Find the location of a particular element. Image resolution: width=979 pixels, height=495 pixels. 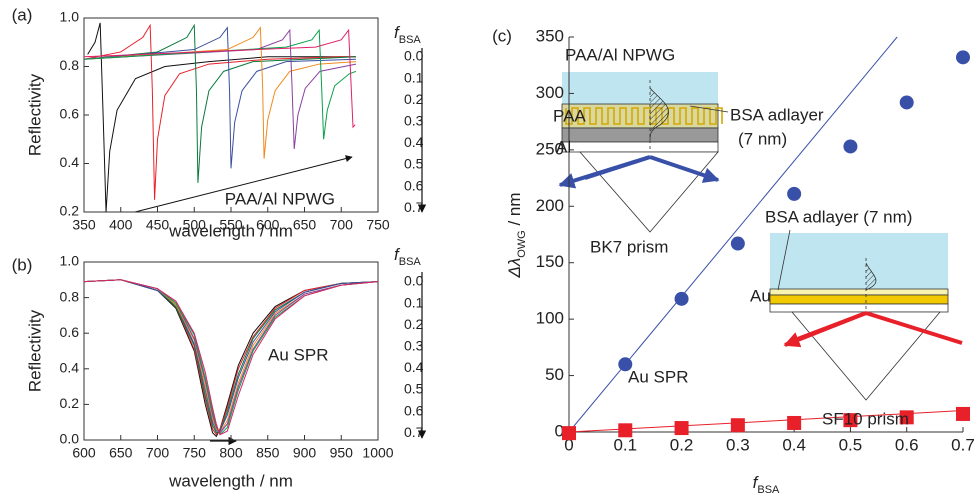

x-axis-label-sub: BSA is located at coordinates (768, 489).